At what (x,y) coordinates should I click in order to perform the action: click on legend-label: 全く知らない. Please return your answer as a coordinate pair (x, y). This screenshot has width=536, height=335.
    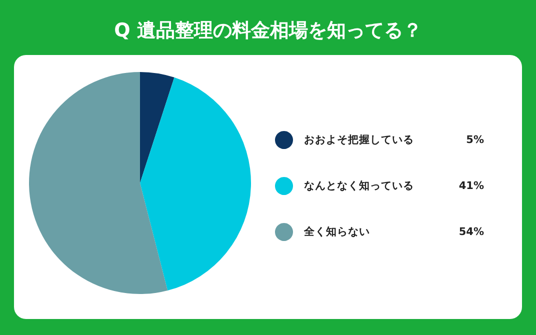
    Looking at the image, I should click on (336, 231).